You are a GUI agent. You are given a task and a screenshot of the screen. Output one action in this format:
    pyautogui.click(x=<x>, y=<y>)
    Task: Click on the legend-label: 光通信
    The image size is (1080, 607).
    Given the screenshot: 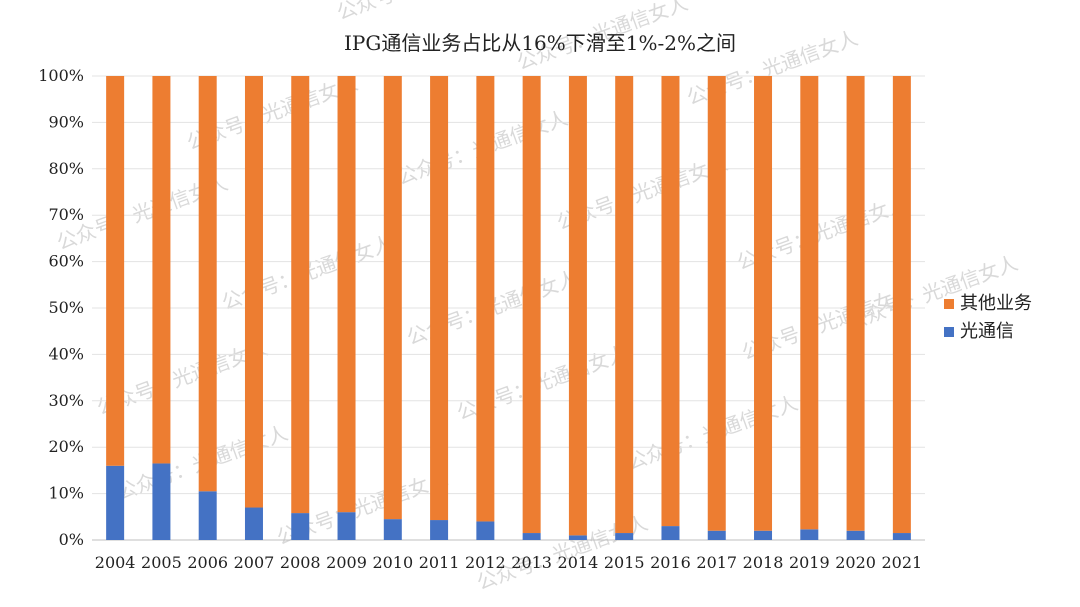 What is the action you would take?
    pyautogui.click(x=987, y=331)
    